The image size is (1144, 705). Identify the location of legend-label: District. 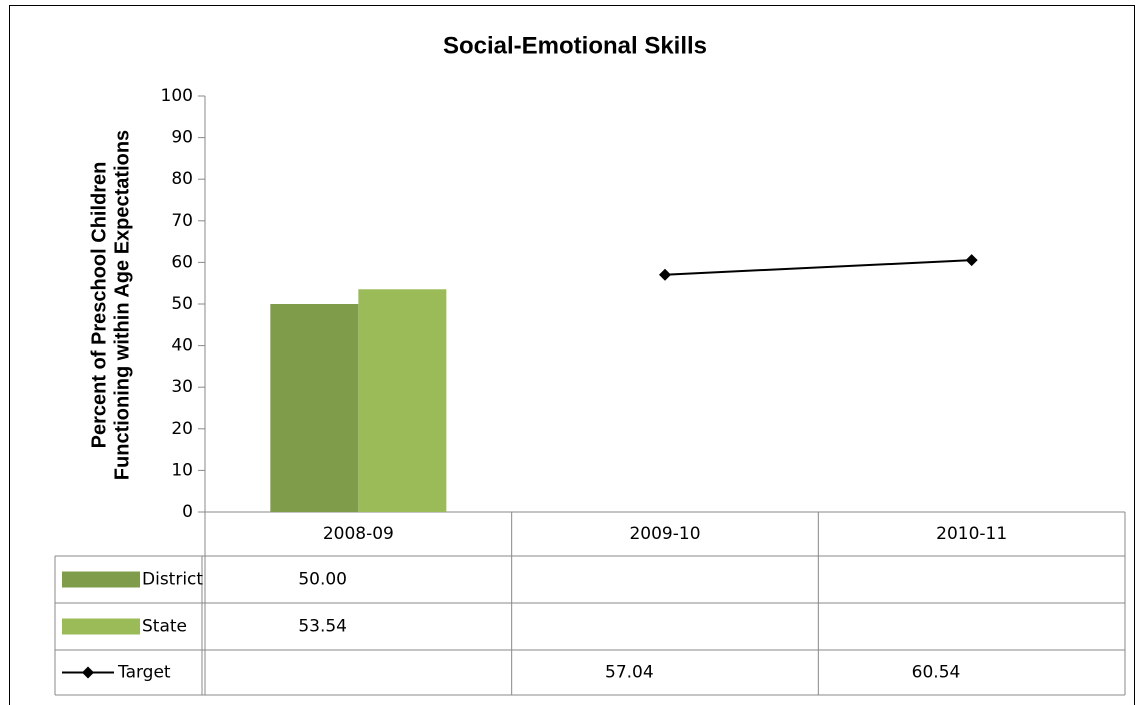
(172, 580).